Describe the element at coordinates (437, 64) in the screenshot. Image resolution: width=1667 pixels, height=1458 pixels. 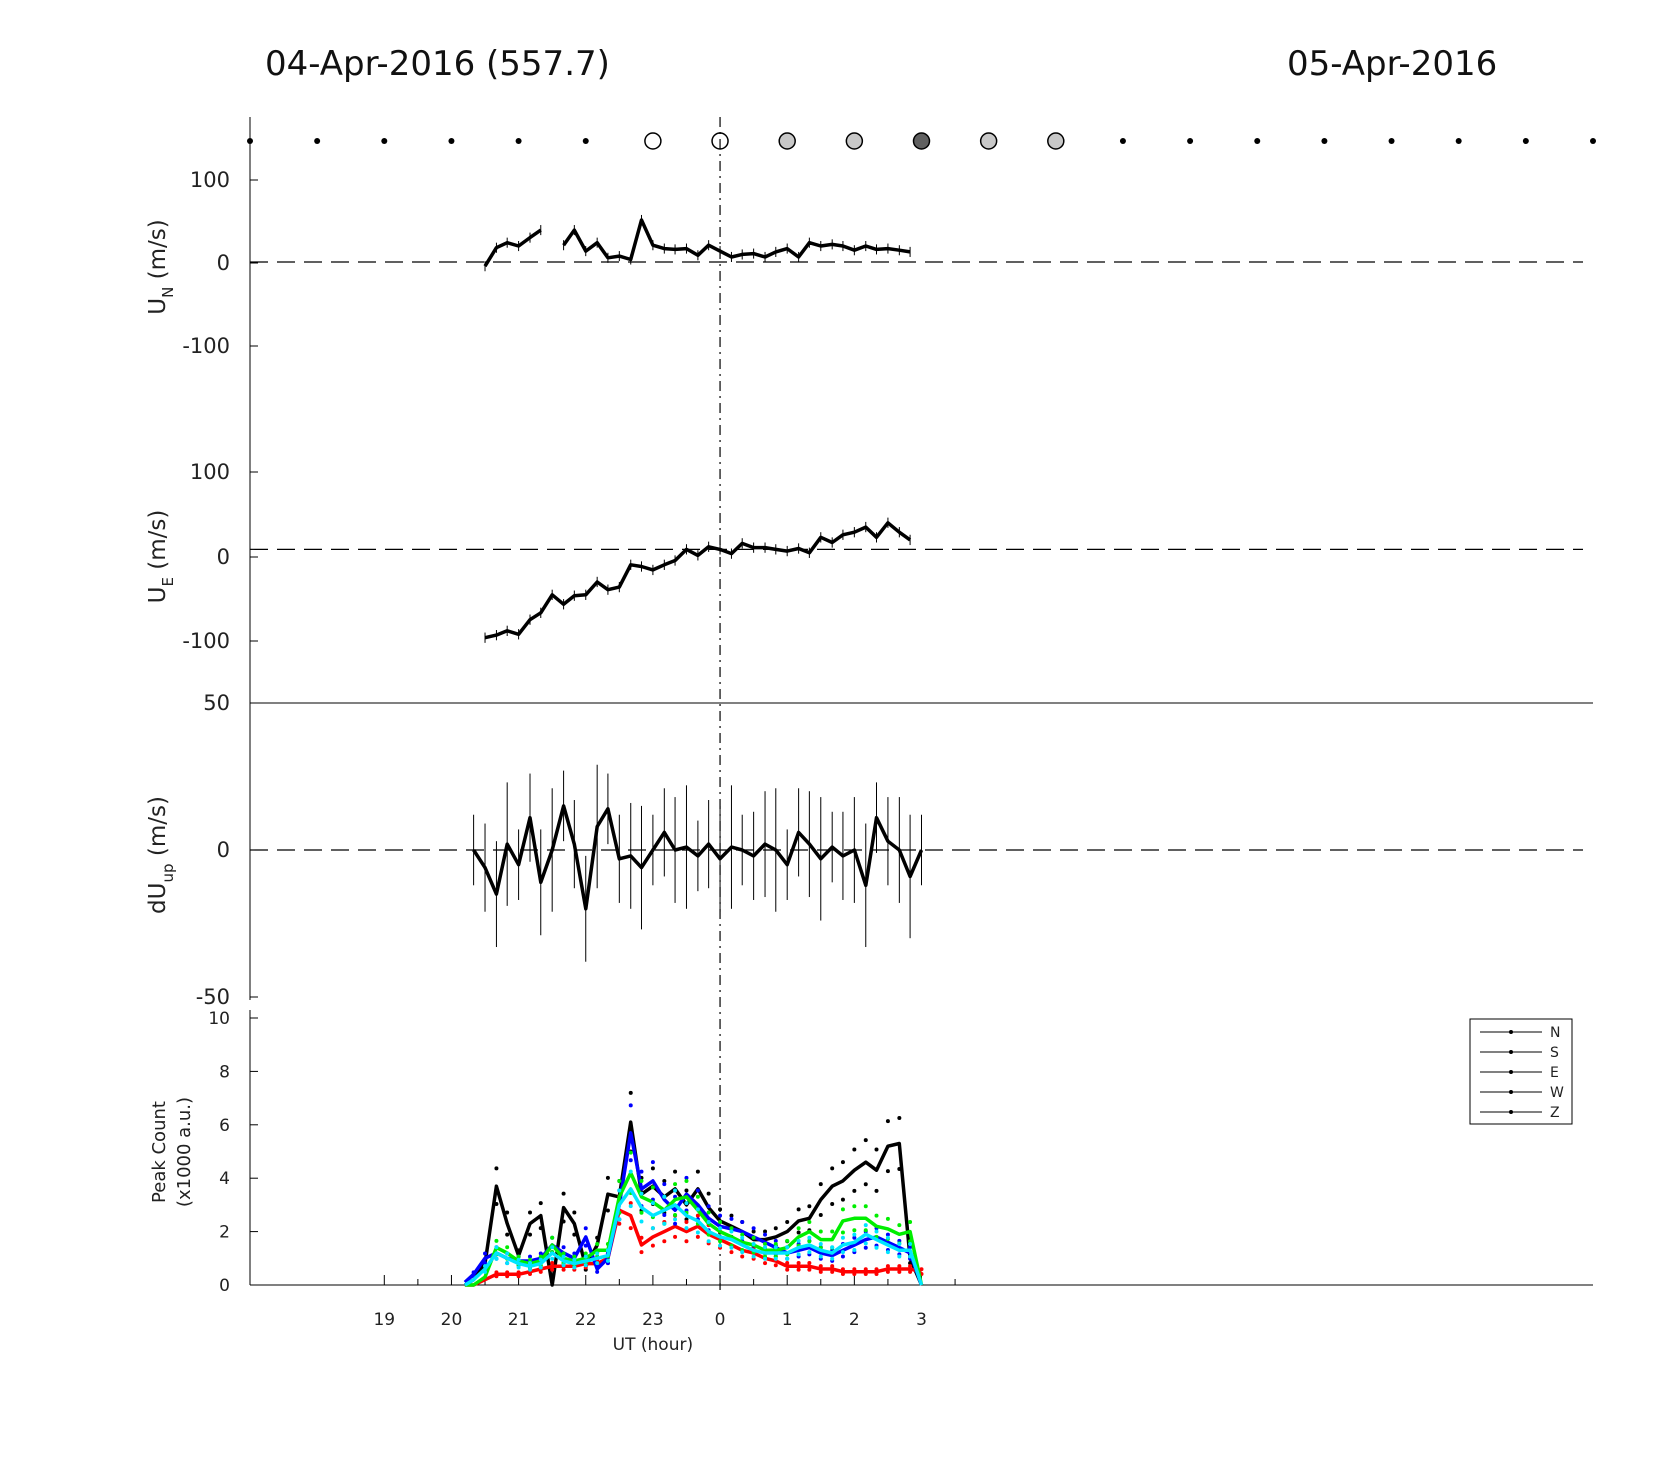
I see `chart-title-left: 04-Apr-2016 (557.7)` at that location.